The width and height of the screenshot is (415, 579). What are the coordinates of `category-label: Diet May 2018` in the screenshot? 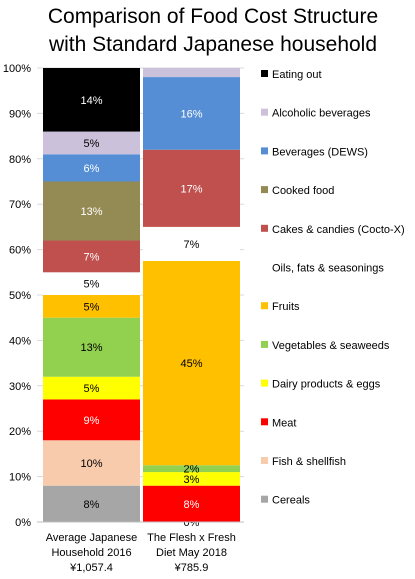 It's located at (191, 553).